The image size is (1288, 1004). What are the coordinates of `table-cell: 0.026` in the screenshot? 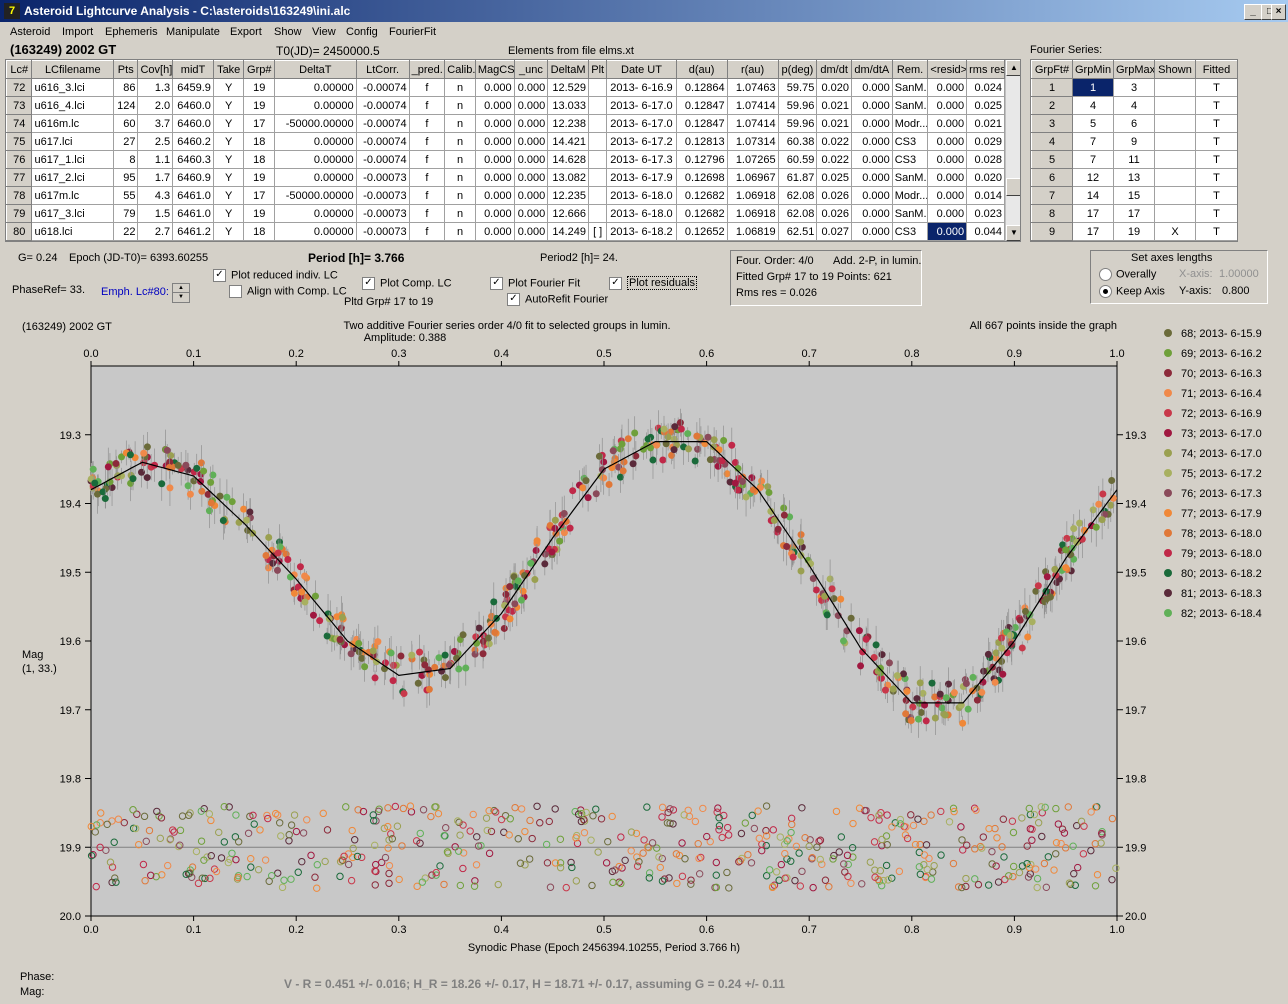 It's located at (834, 195).